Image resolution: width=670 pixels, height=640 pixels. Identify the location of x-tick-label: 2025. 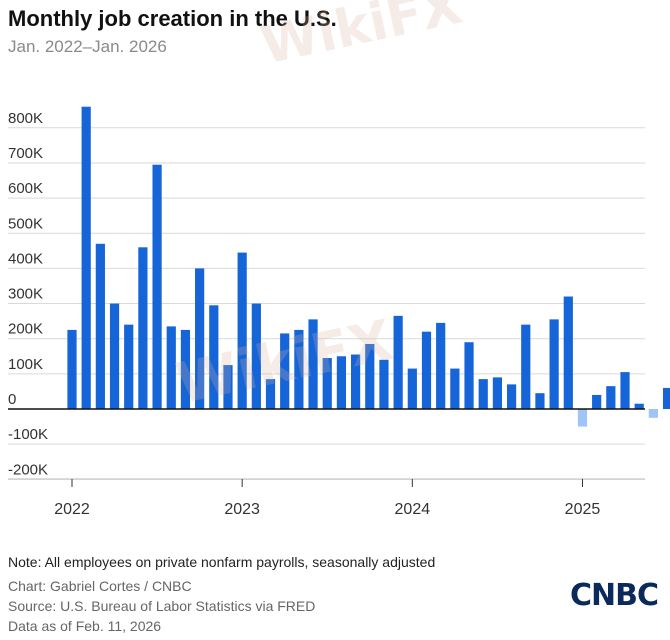
(583, 509).